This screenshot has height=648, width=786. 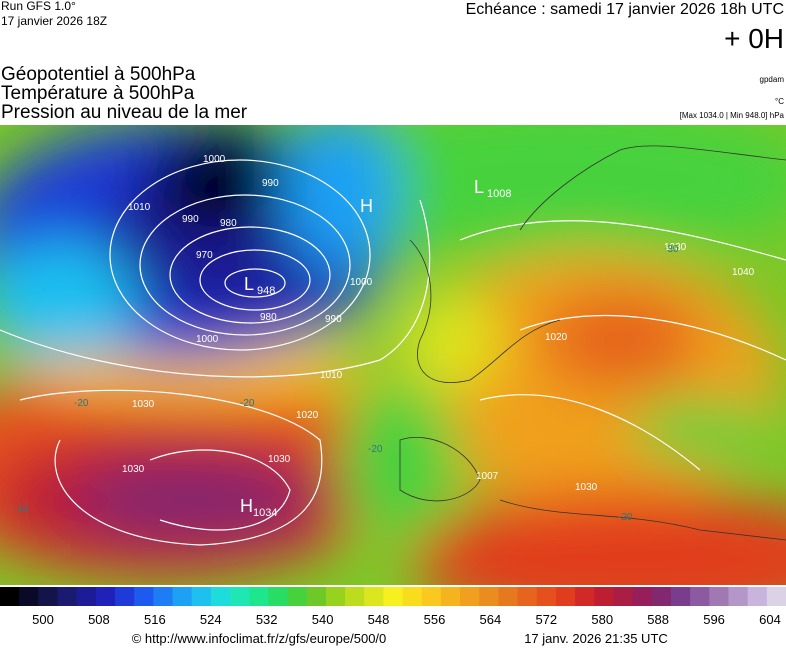 What do you see at coordinates (266, 291) in the screenshot?
I see `pressure-center-value: 948` at bounding box center [266, 291].